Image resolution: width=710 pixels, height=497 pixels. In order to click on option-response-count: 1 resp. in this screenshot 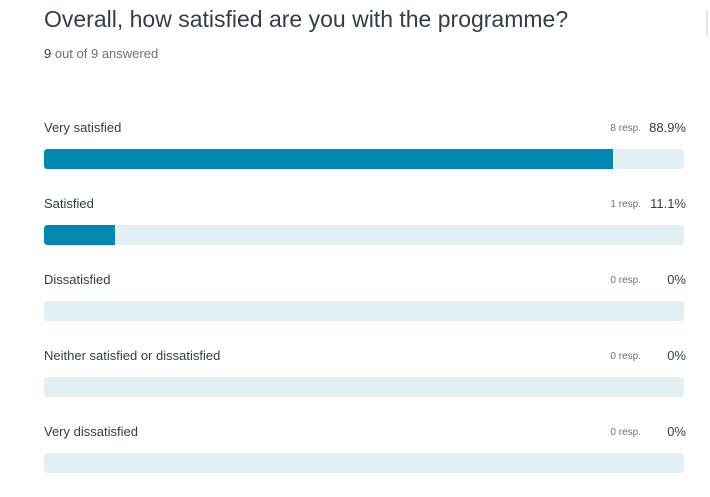, I will do `click(625, 204)`.